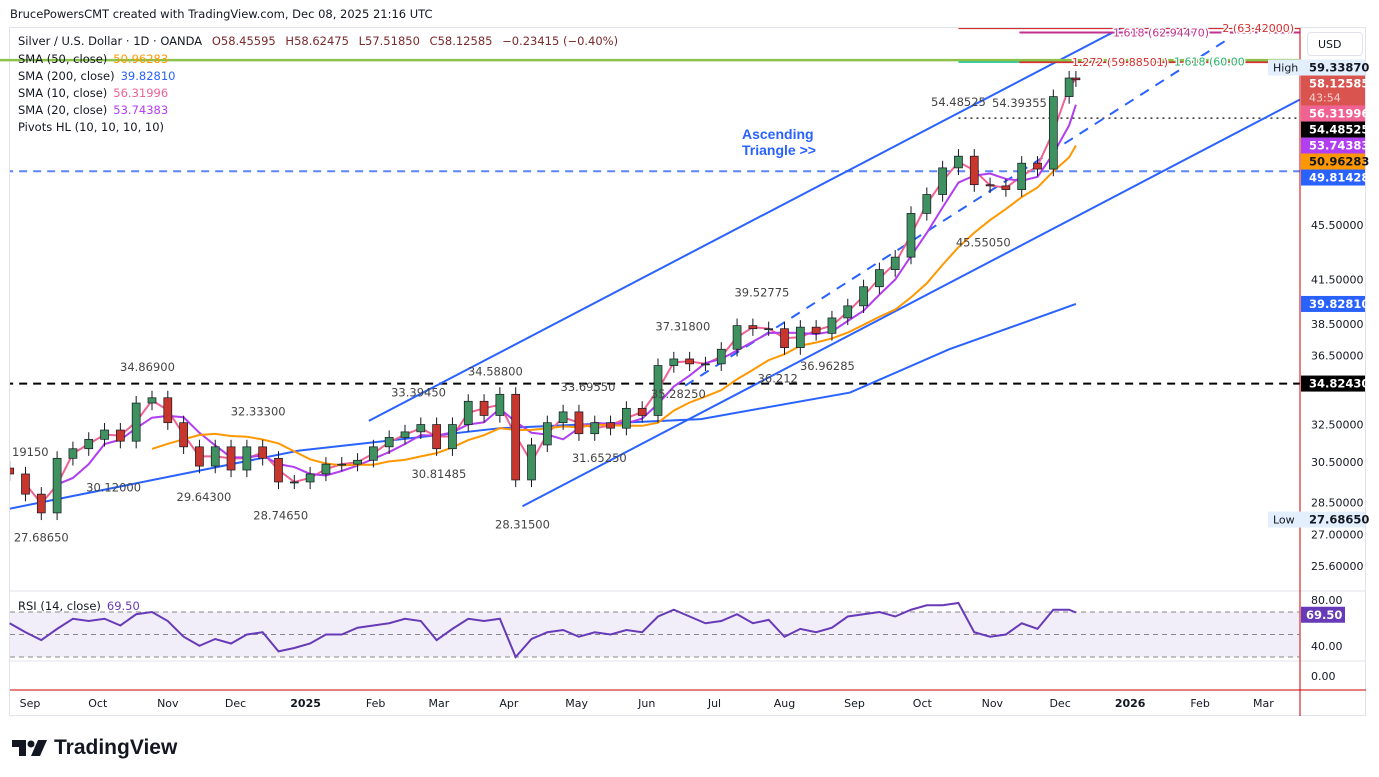 This screenshot has height=777, width=1379. I want to click on ascending-triangle-annotation: Ascending Triangle >>, so click(779, 142).